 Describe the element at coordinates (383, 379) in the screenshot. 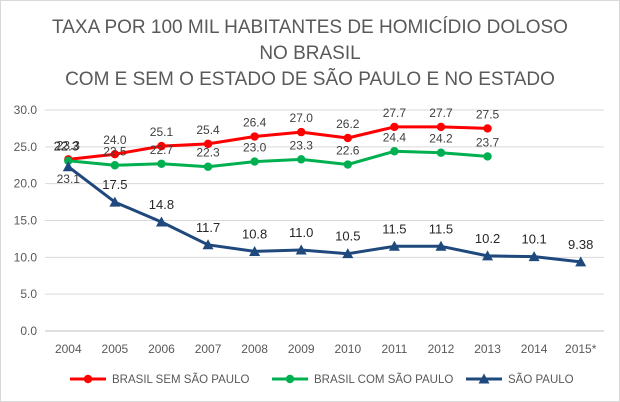

I see `legend-label: BRASIL COM SÃO PAULO` at that location.